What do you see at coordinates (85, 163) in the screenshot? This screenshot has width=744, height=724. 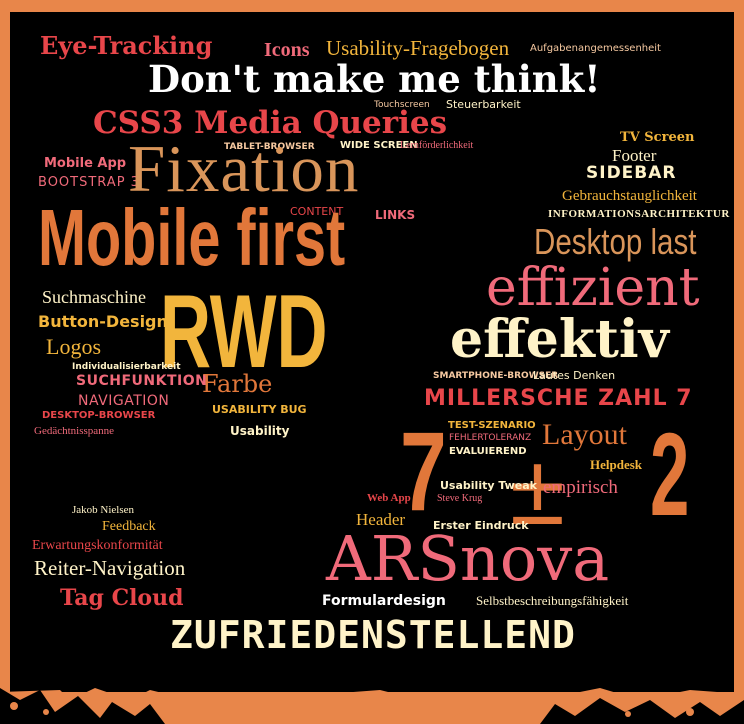 I see `word-mobile-app: Mobile App` at bounding box center [85, 163].